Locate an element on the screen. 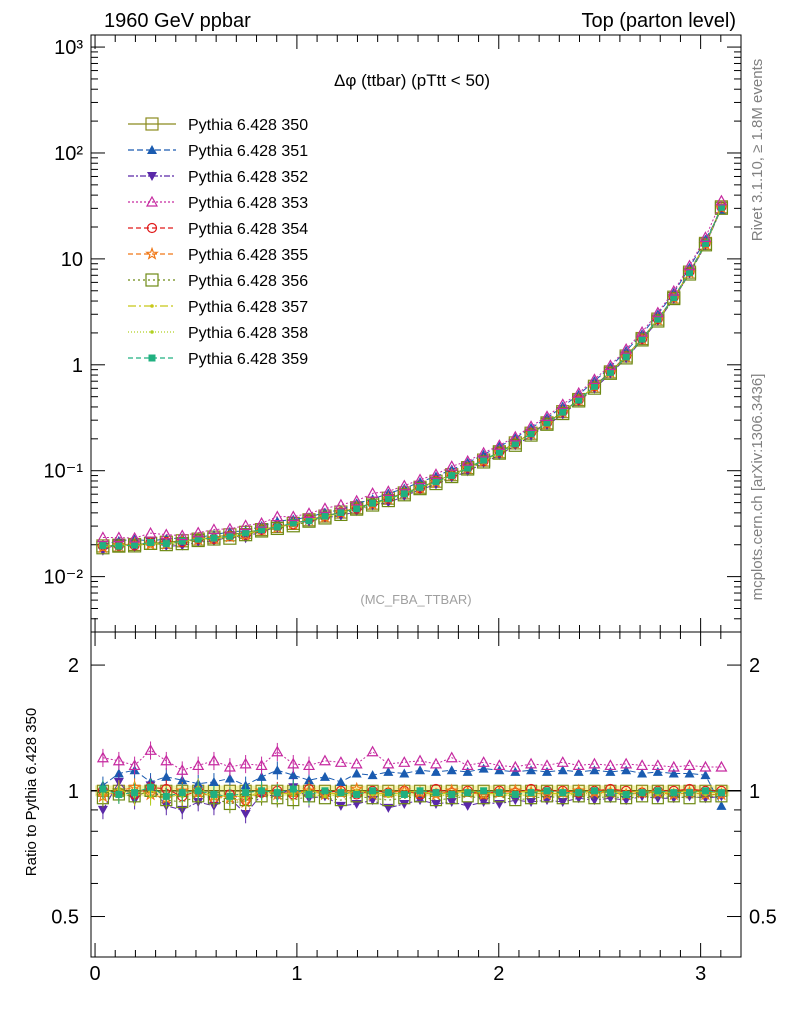 The width and height of the screenshot is (786, 1024). legend-item: Pythia 6.428 359 is located at coordinates (218, 359).